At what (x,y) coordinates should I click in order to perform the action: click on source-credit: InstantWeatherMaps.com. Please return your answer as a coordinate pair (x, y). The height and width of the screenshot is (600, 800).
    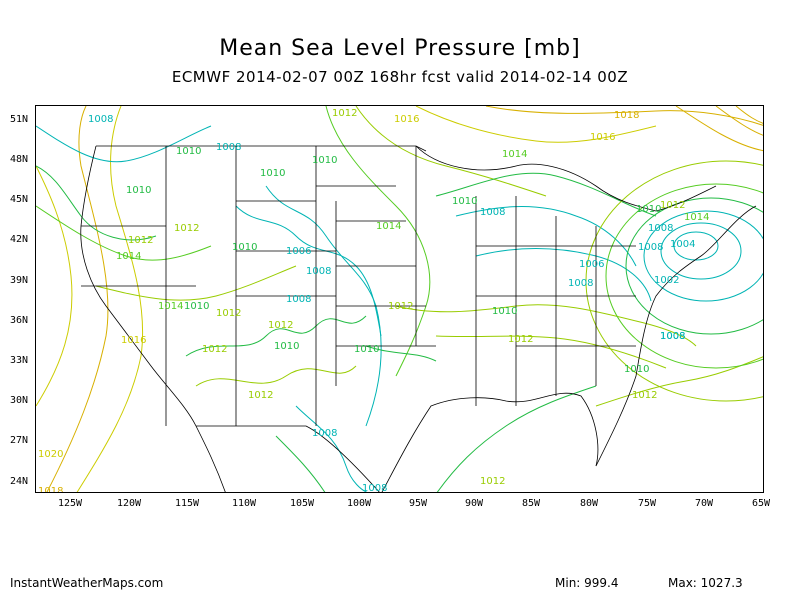
    Looking at the image, I should click on (87, 583).